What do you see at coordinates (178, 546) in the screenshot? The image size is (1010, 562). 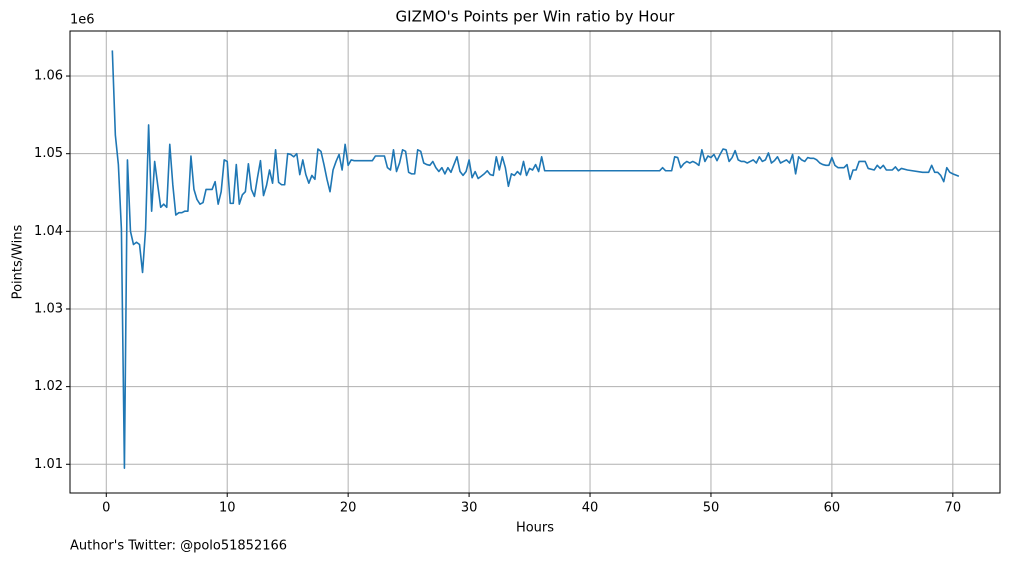 I see `footnote: Author's Twitter: @polo51852166` at bounding box center [178, 546].